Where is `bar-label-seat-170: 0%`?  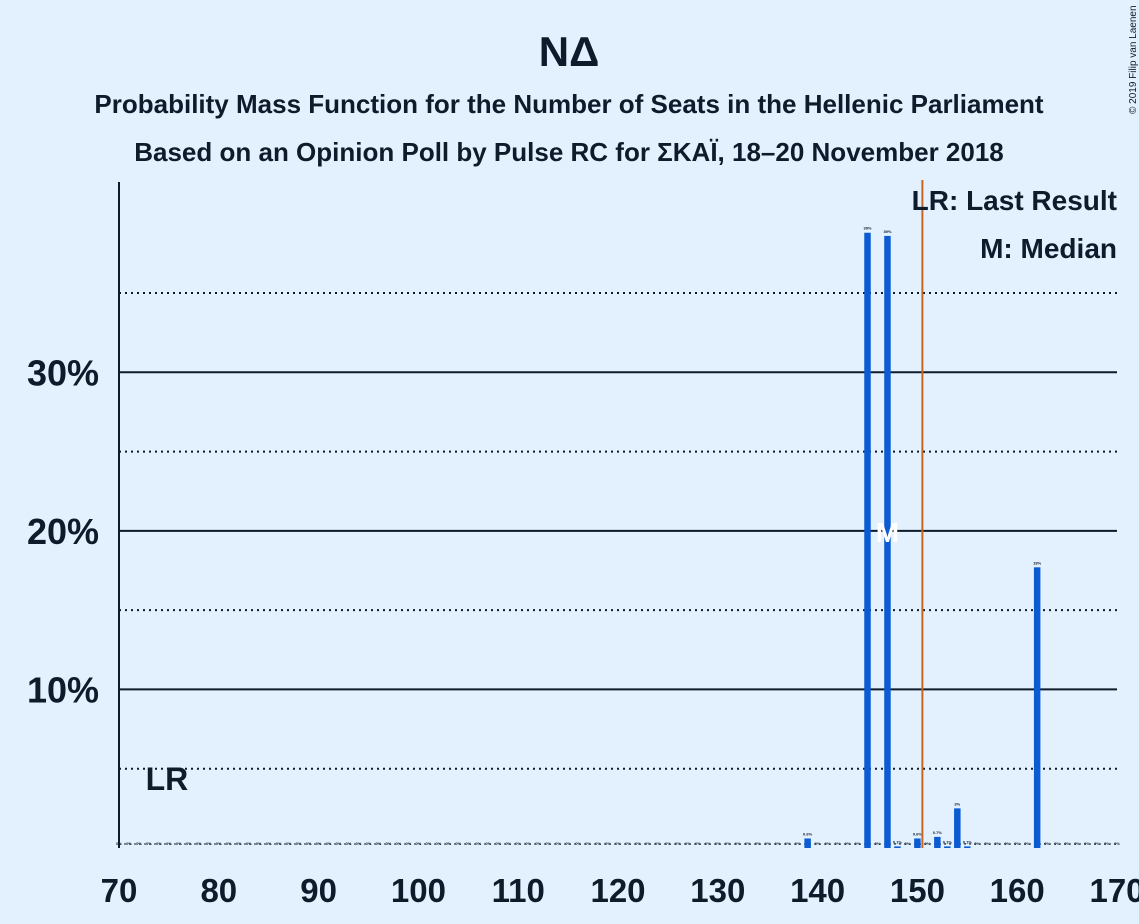
bar-label-seat-170: 0% is located at coordinates (1117, 843).